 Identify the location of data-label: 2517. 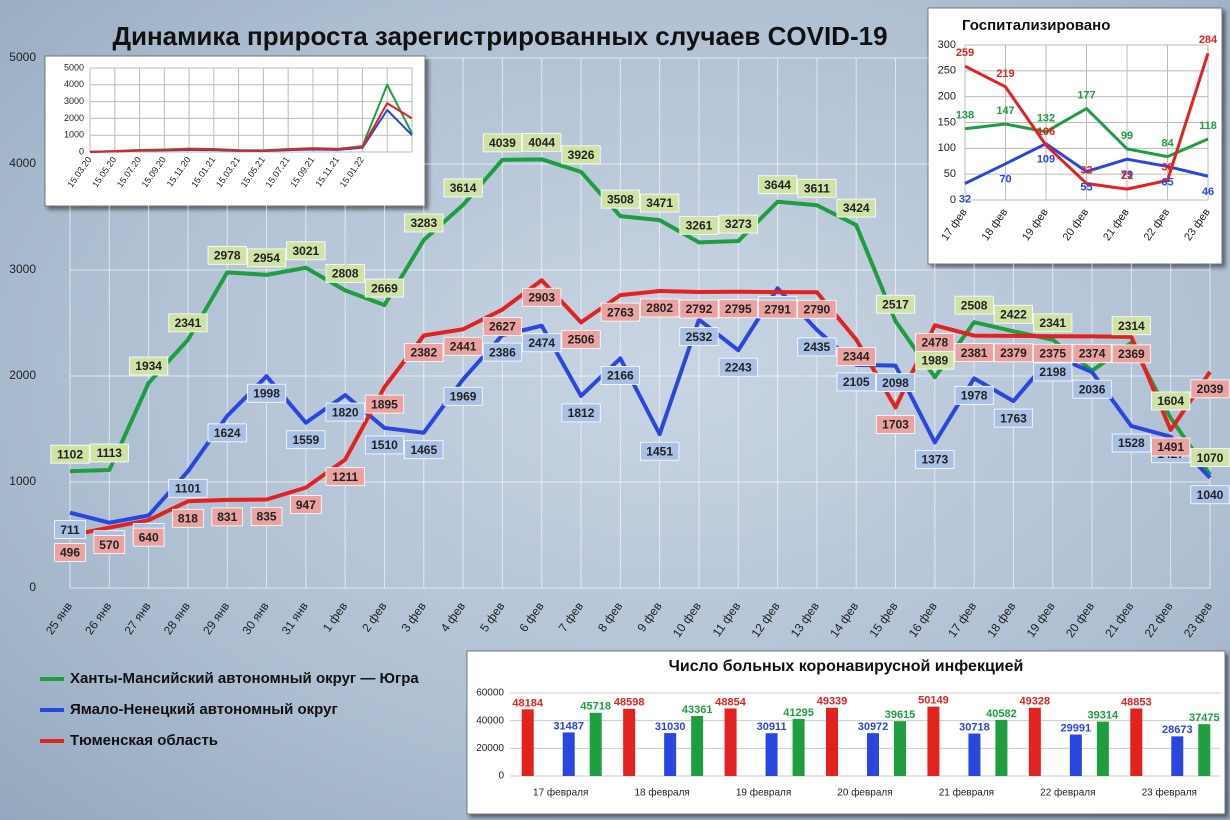
(895, 304).